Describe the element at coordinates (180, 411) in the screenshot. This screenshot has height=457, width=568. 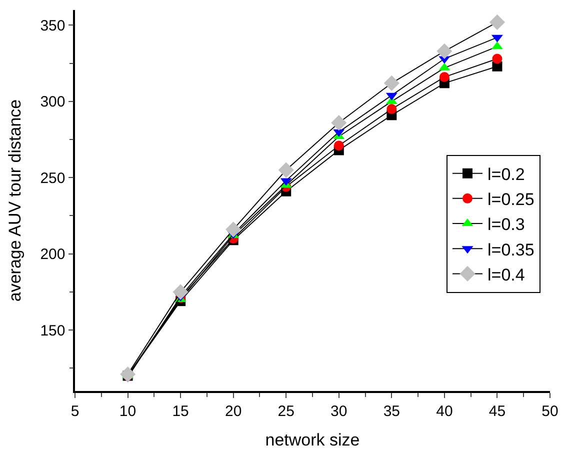
I see `x-tick-label: 15` at that location.